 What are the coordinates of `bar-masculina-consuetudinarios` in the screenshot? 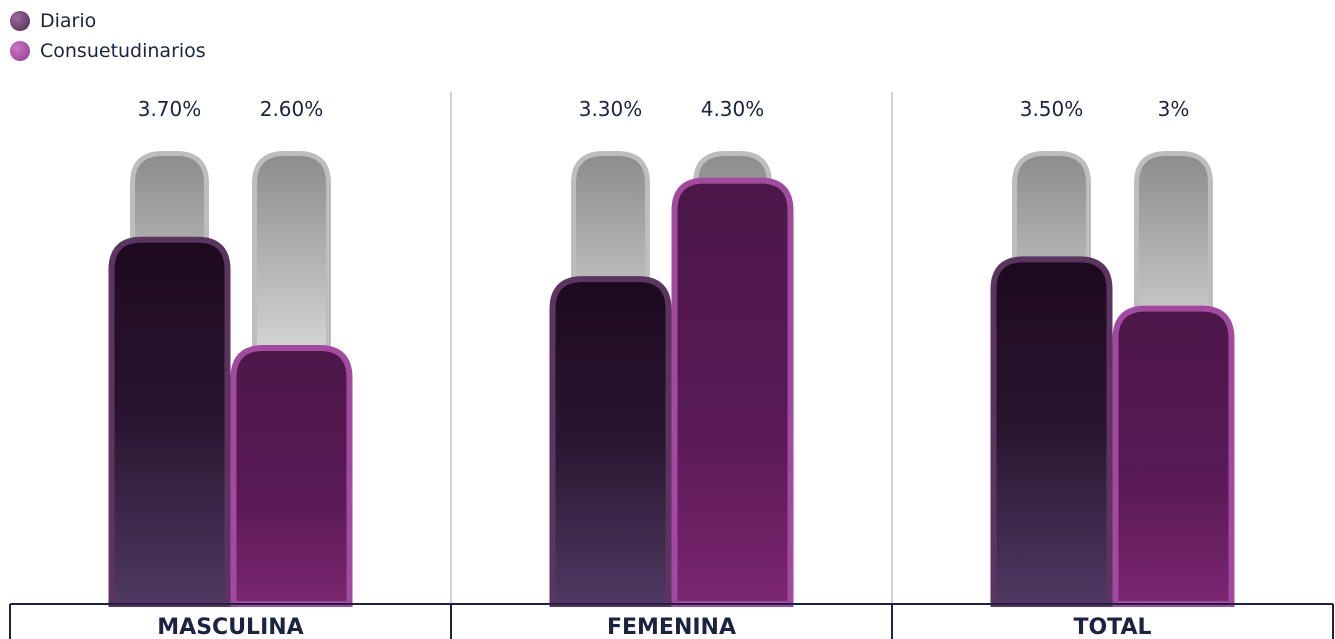 It's located at (292, 476).